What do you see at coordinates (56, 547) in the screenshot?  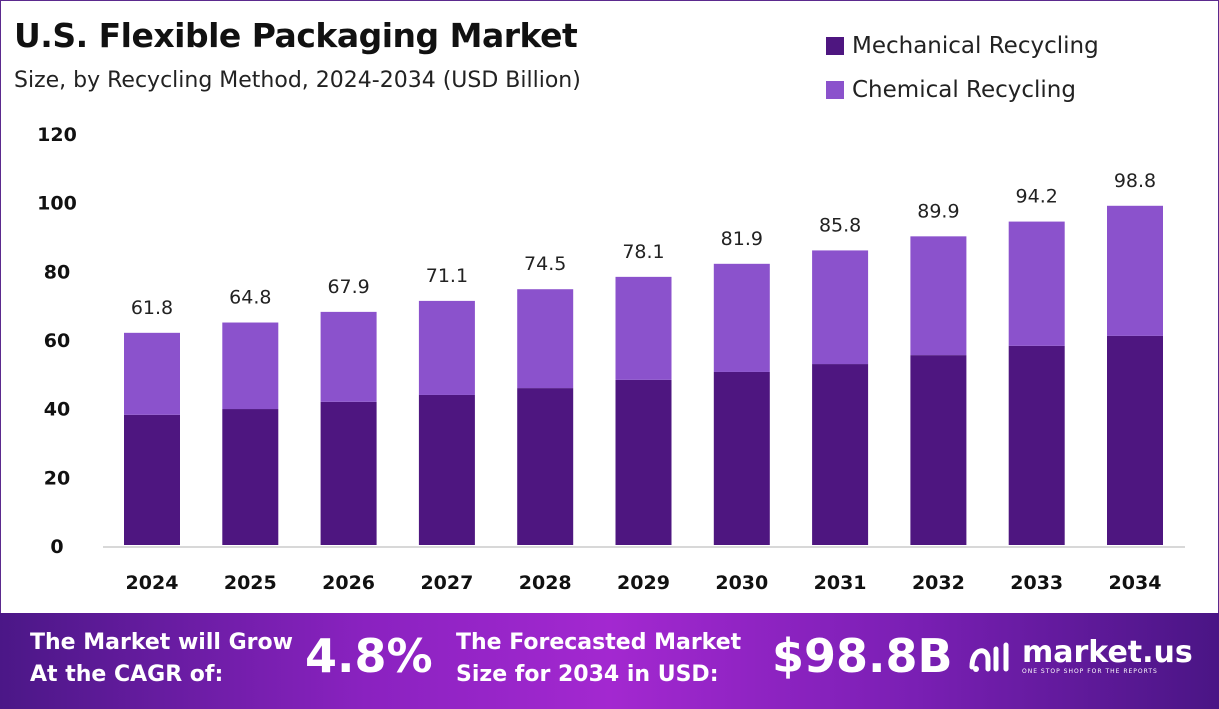 I see `y-tick-label: 0` at bounding box center [56, 547].